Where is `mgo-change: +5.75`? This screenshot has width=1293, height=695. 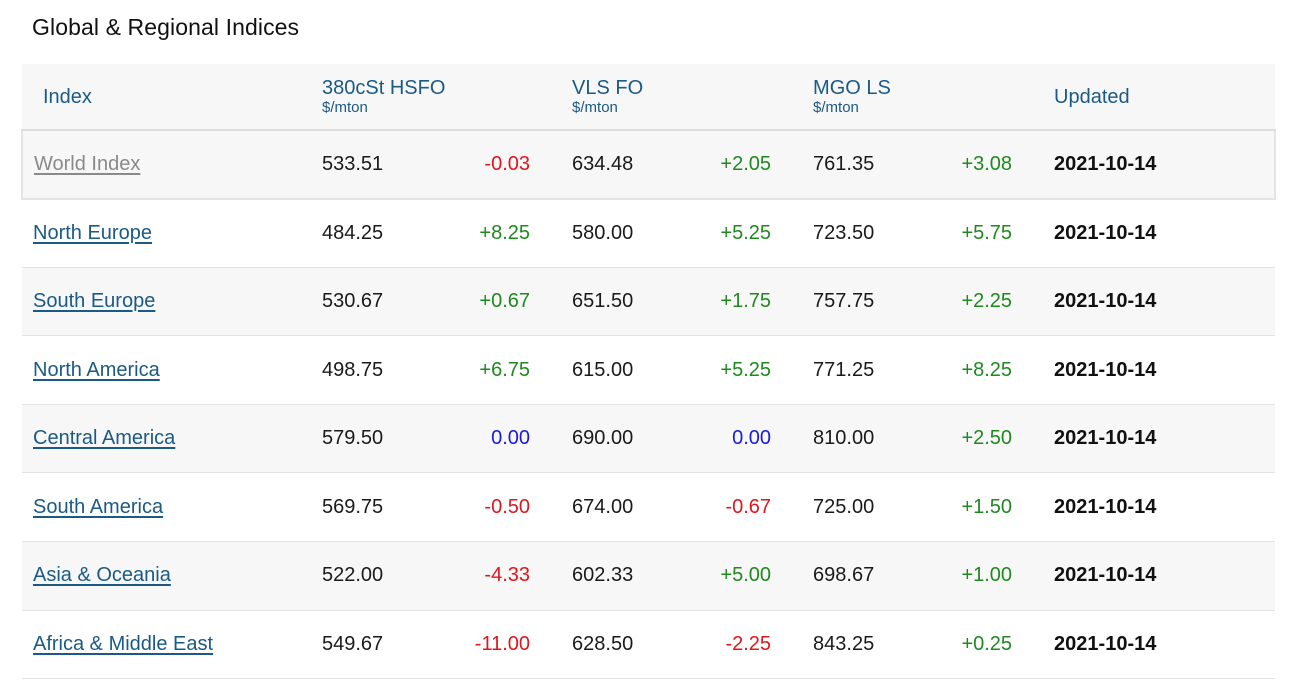 mgo-change: +5.75 is located at coordinates (987, 232).